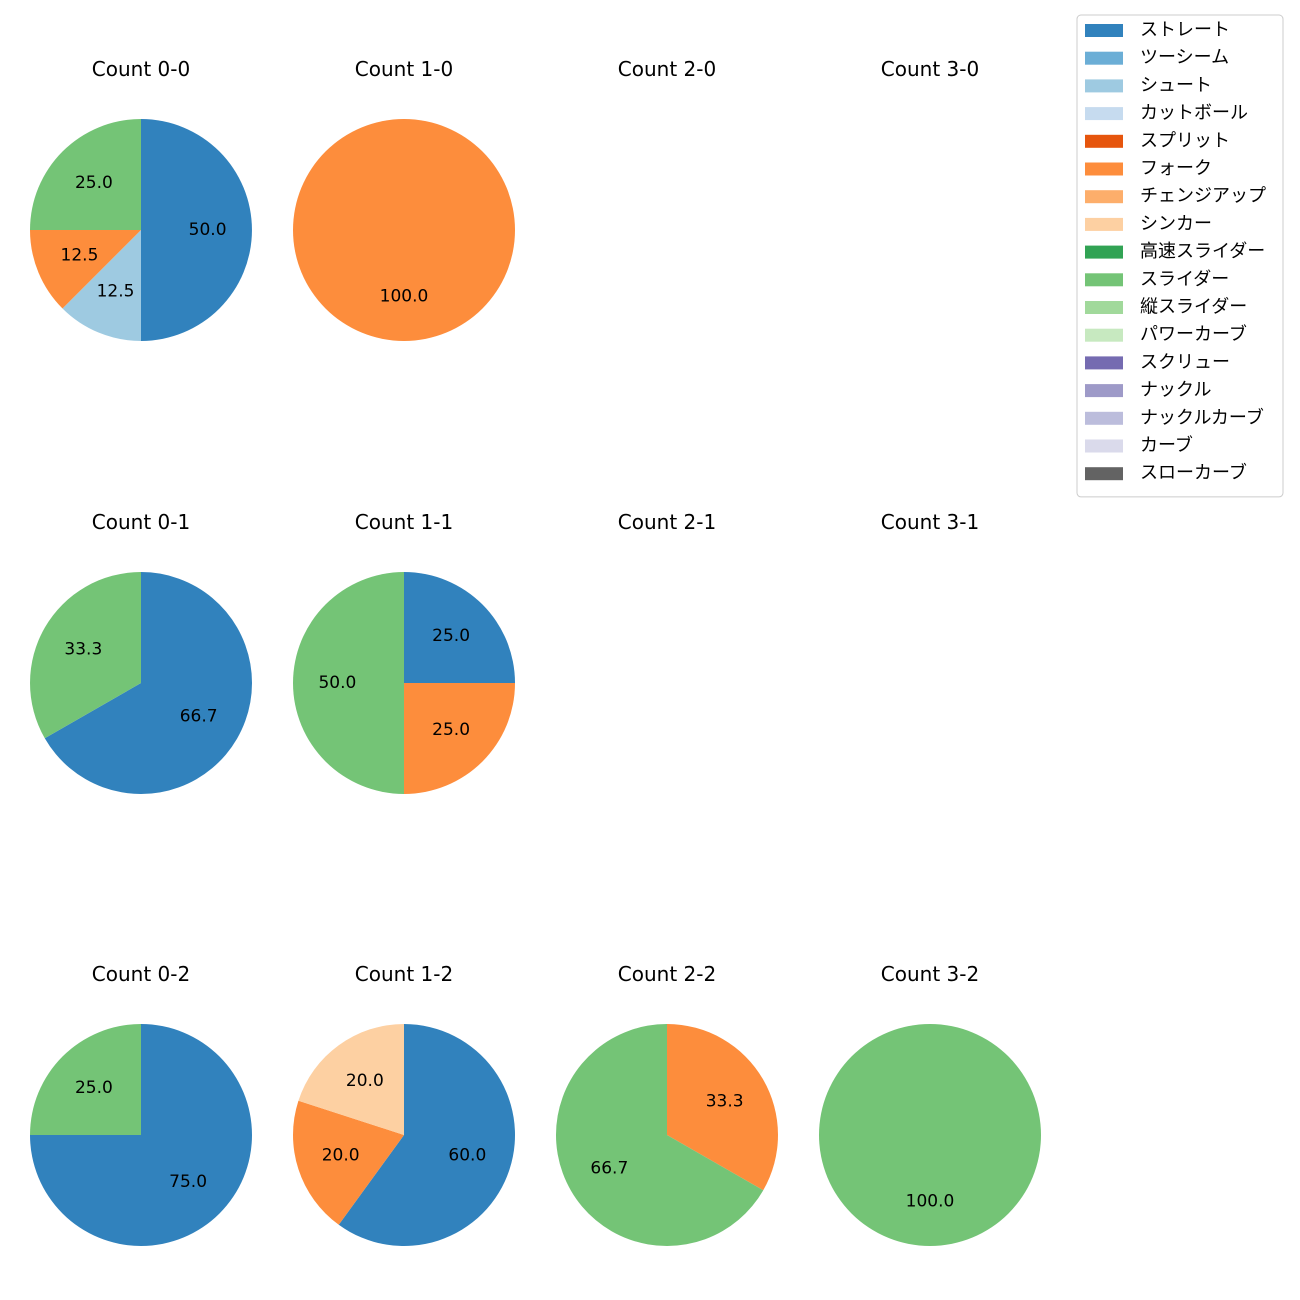 Image resolution: width=1300 pixels, height=1300 pixels. What do you see at coordinates (1202, 417) in the screenshot?
I see `legend-label: ナックルカーブ` at bounding box center [1202, 417].